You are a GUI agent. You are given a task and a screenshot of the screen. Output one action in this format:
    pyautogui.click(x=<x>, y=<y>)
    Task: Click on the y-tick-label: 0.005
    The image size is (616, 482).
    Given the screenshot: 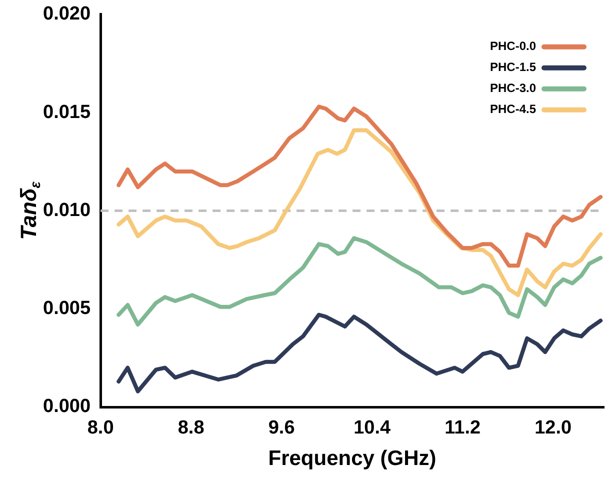 What is the action you would take?
    pyautogui.click(x=67, y=309)
    